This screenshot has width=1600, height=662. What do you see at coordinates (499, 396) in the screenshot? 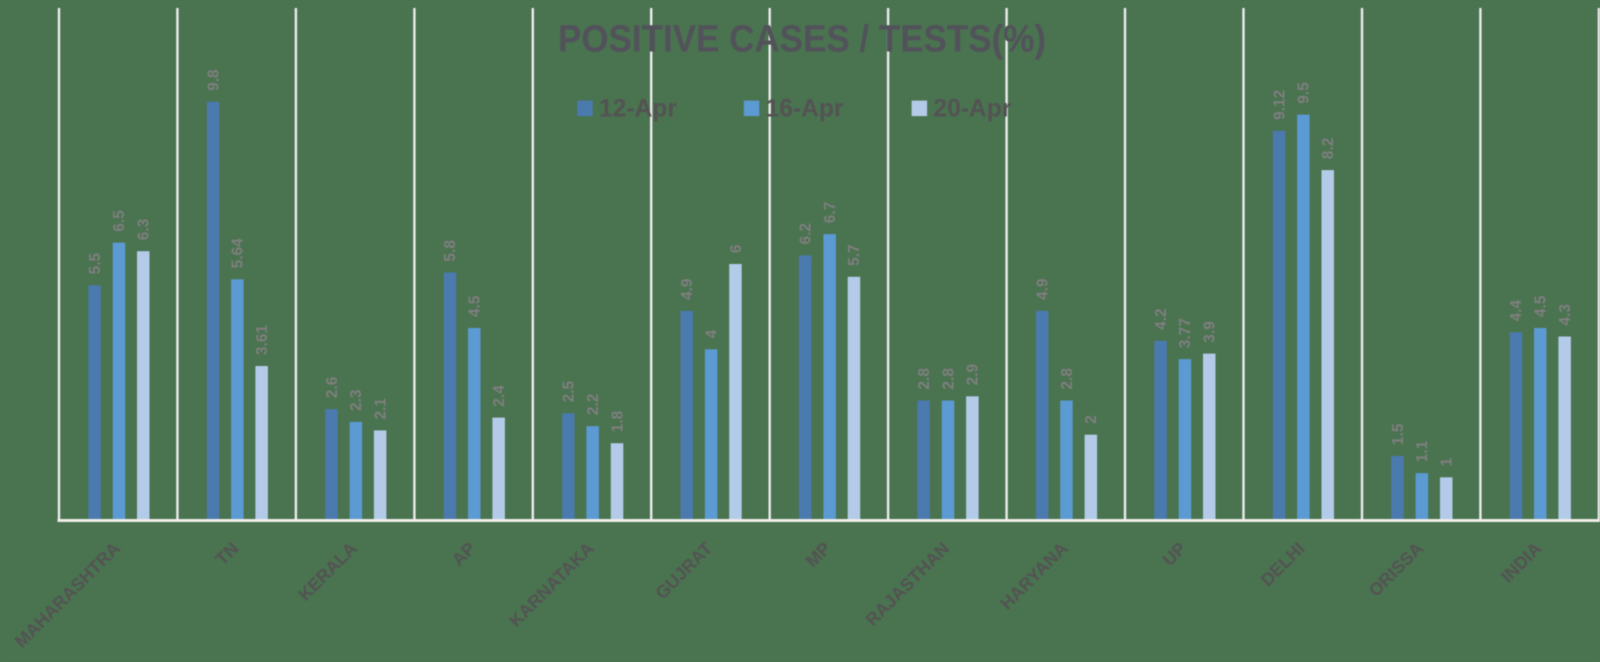
I see `svg-text: 2.4` at bounding box center [499, 396].